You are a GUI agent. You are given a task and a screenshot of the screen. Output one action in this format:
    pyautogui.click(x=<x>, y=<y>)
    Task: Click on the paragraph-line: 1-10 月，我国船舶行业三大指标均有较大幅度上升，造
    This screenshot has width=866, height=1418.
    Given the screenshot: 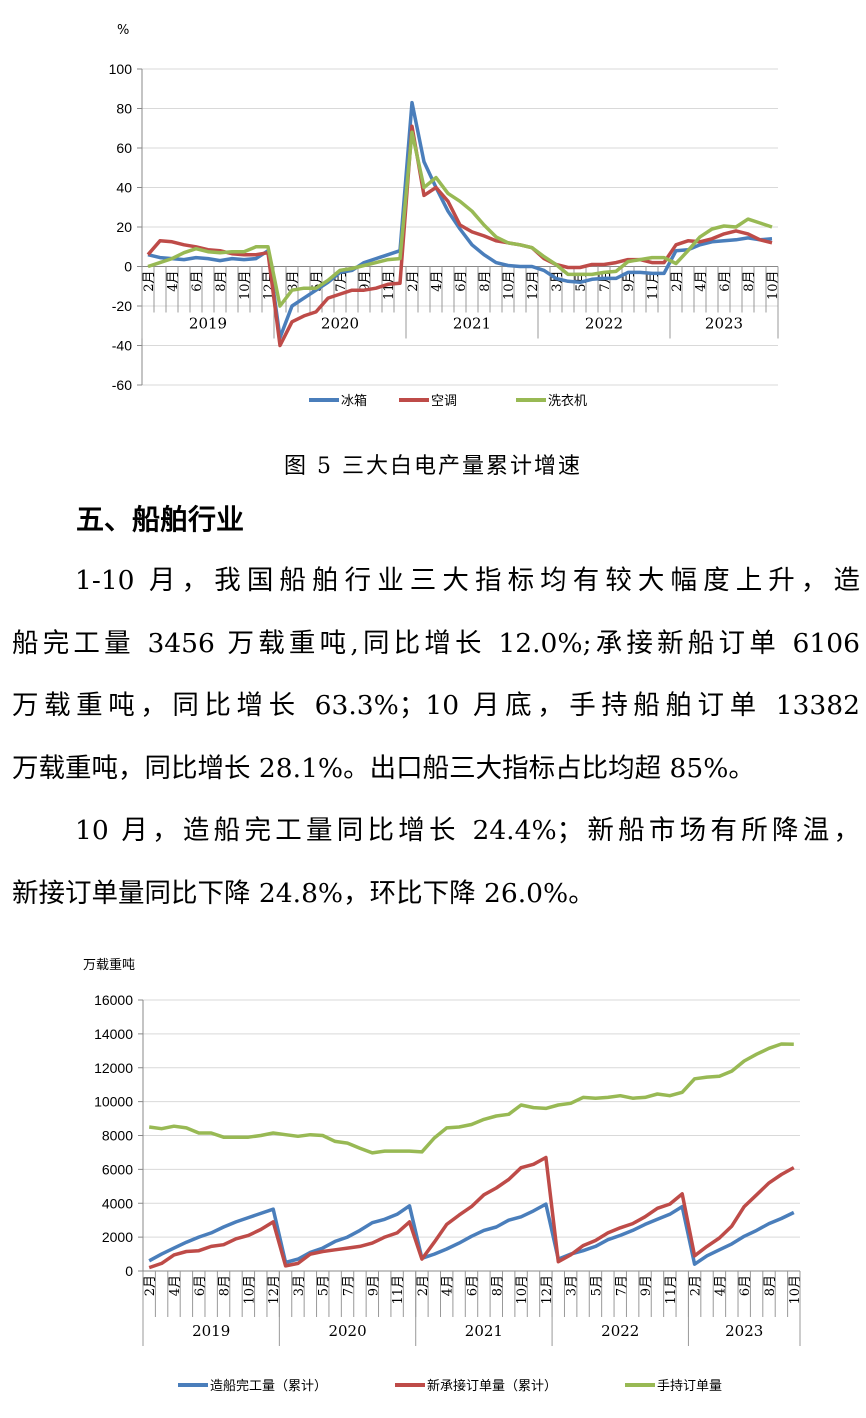 What is the action you would take?
    pyautogui.click(x=467, y=580)
    